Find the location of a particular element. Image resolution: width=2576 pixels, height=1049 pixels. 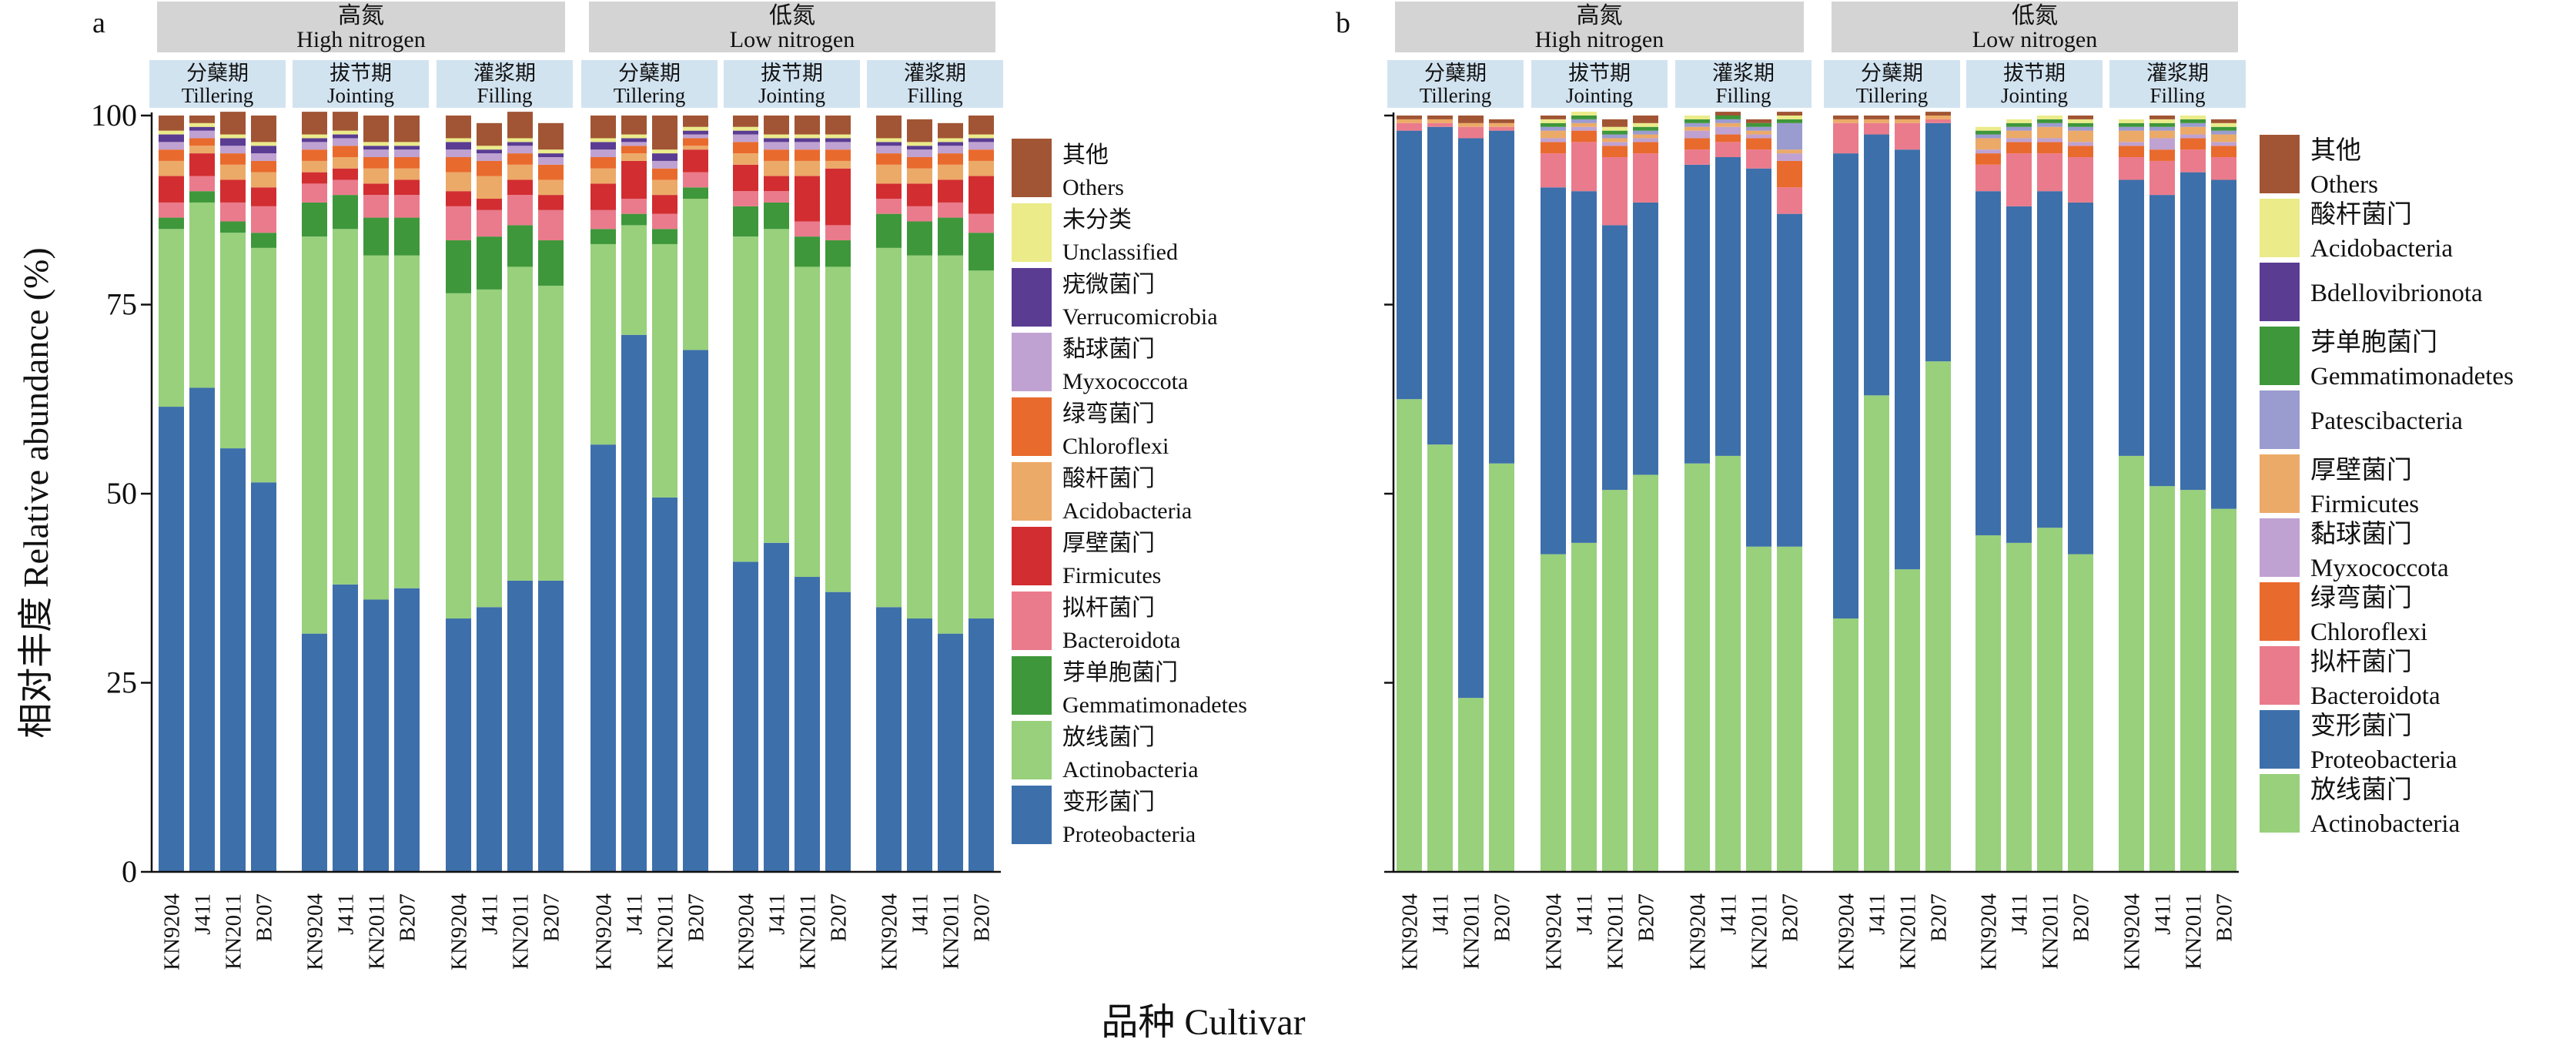

y-tick-label: 75 is located at coordinates (122, 304).